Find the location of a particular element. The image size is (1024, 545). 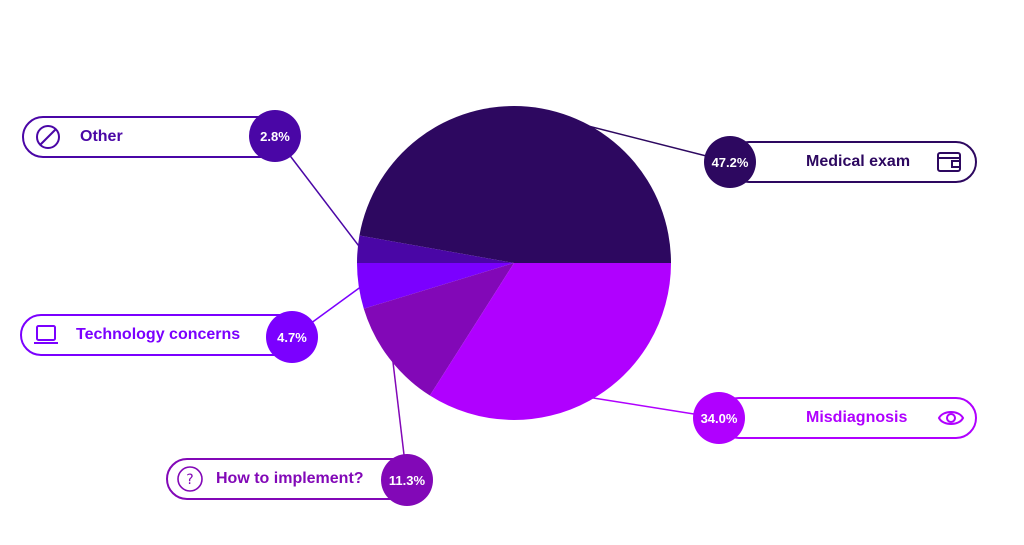

callout-misdiagnosis: Misdiagnosis is located at coordinates (847, 418).